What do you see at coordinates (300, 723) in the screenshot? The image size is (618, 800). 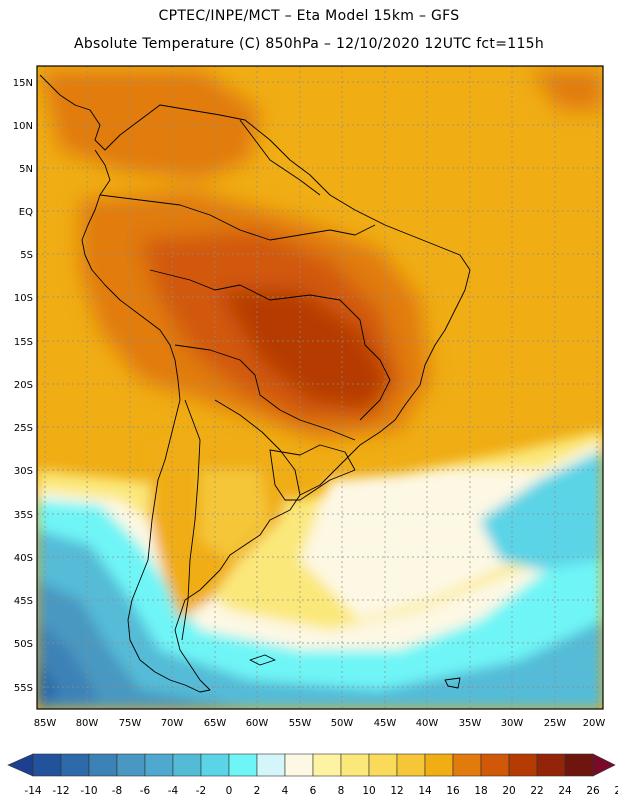 I see `lon-label: 55W` at bounding box center [300, 723].